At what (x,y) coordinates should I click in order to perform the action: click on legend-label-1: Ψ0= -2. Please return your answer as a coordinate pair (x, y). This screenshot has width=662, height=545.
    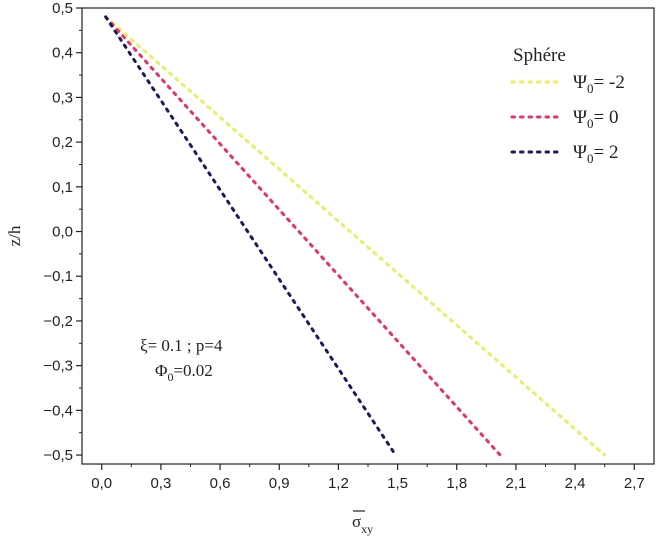
    Looking at the image, I should click on (599, 84).